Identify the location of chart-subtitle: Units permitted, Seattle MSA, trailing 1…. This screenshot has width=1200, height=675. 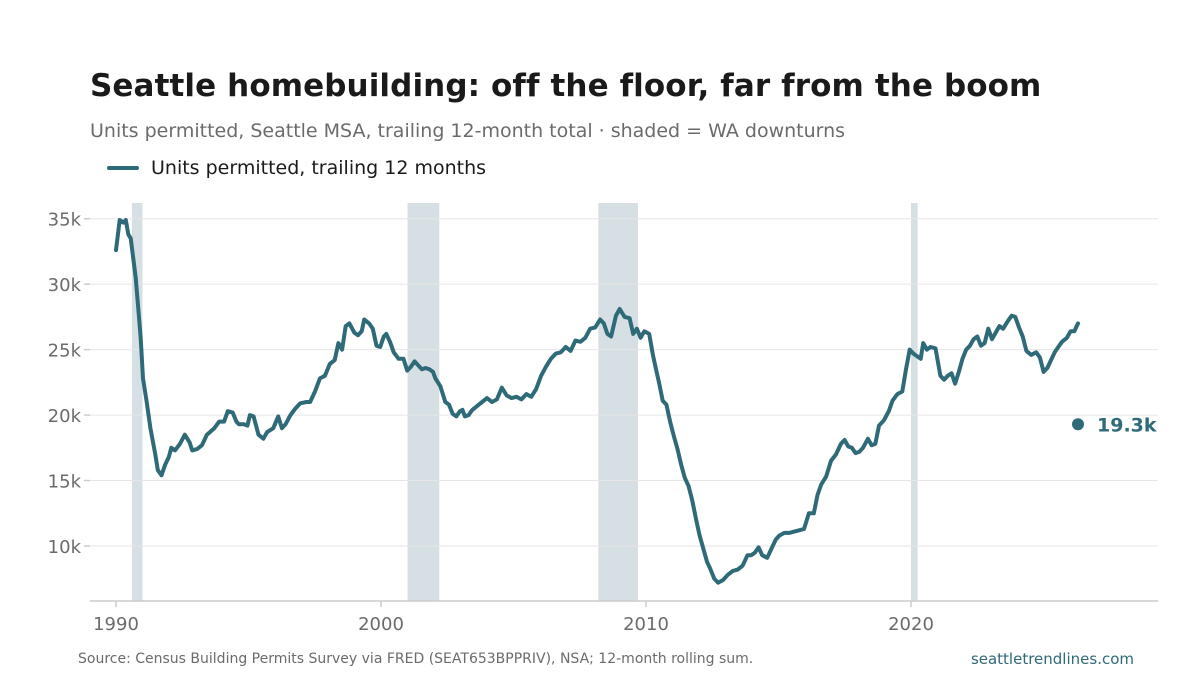
(468, 131).